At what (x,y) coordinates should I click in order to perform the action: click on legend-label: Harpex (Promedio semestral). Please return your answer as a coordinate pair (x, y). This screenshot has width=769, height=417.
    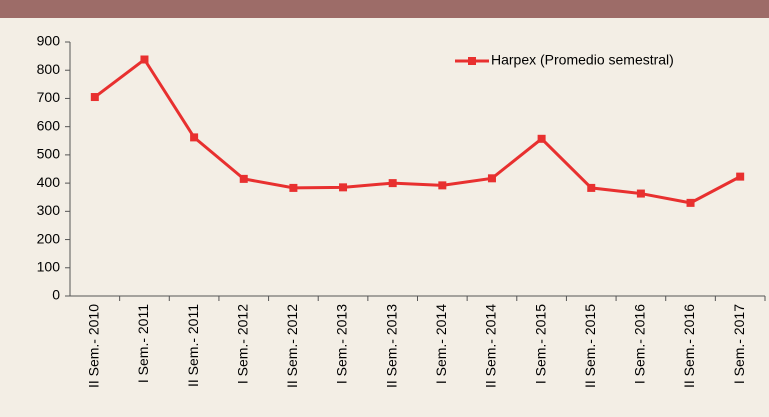
    Looking at the image, I should click on (582, 60).